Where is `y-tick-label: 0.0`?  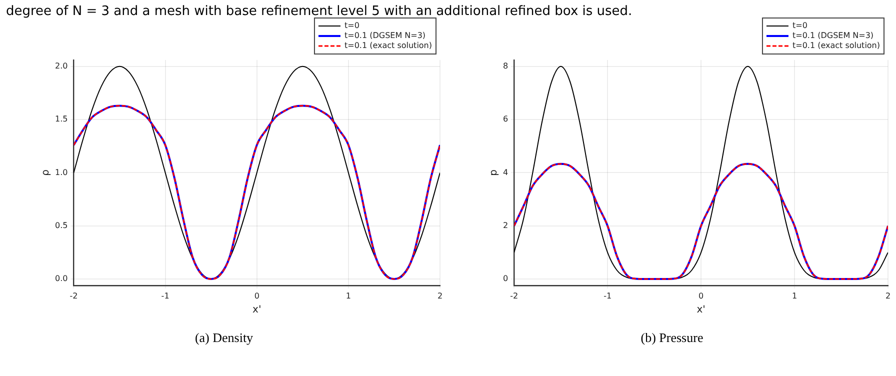 y-tick-label: 0.0 is located at coordinates (61, 279).